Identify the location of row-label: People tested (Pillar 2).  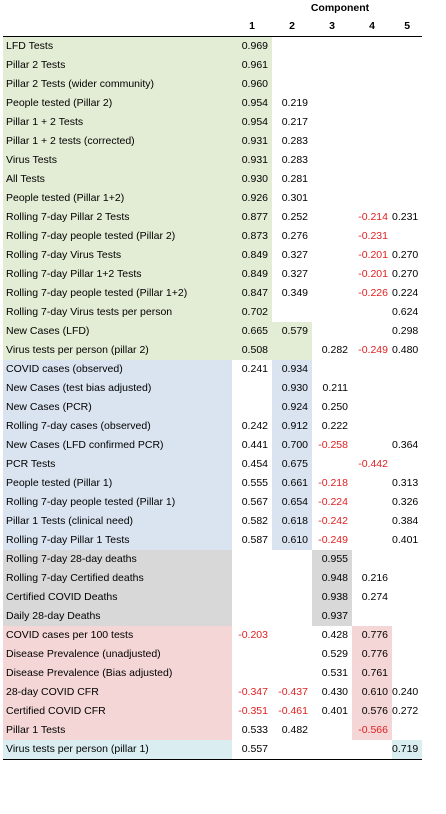
(117, 103).